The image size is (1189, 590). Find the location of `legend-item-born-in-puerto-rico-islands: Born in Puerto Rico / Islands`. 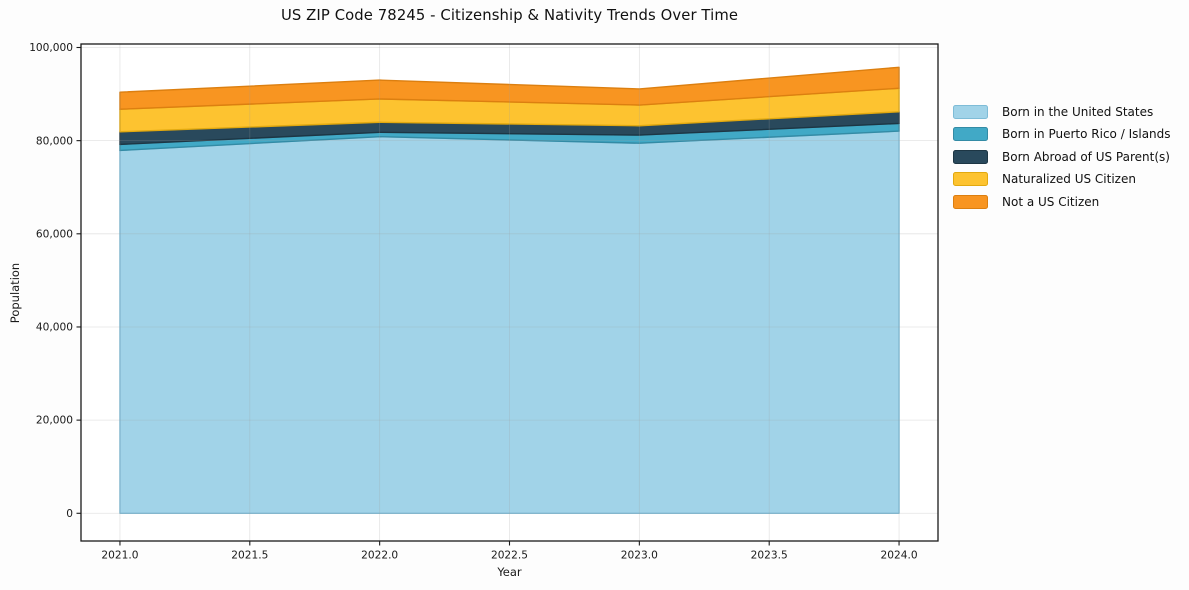

legend-item-born-in-puerto-rico-islands: Born in Puerto Rico / Islands is located at coordinates (1062, 134).